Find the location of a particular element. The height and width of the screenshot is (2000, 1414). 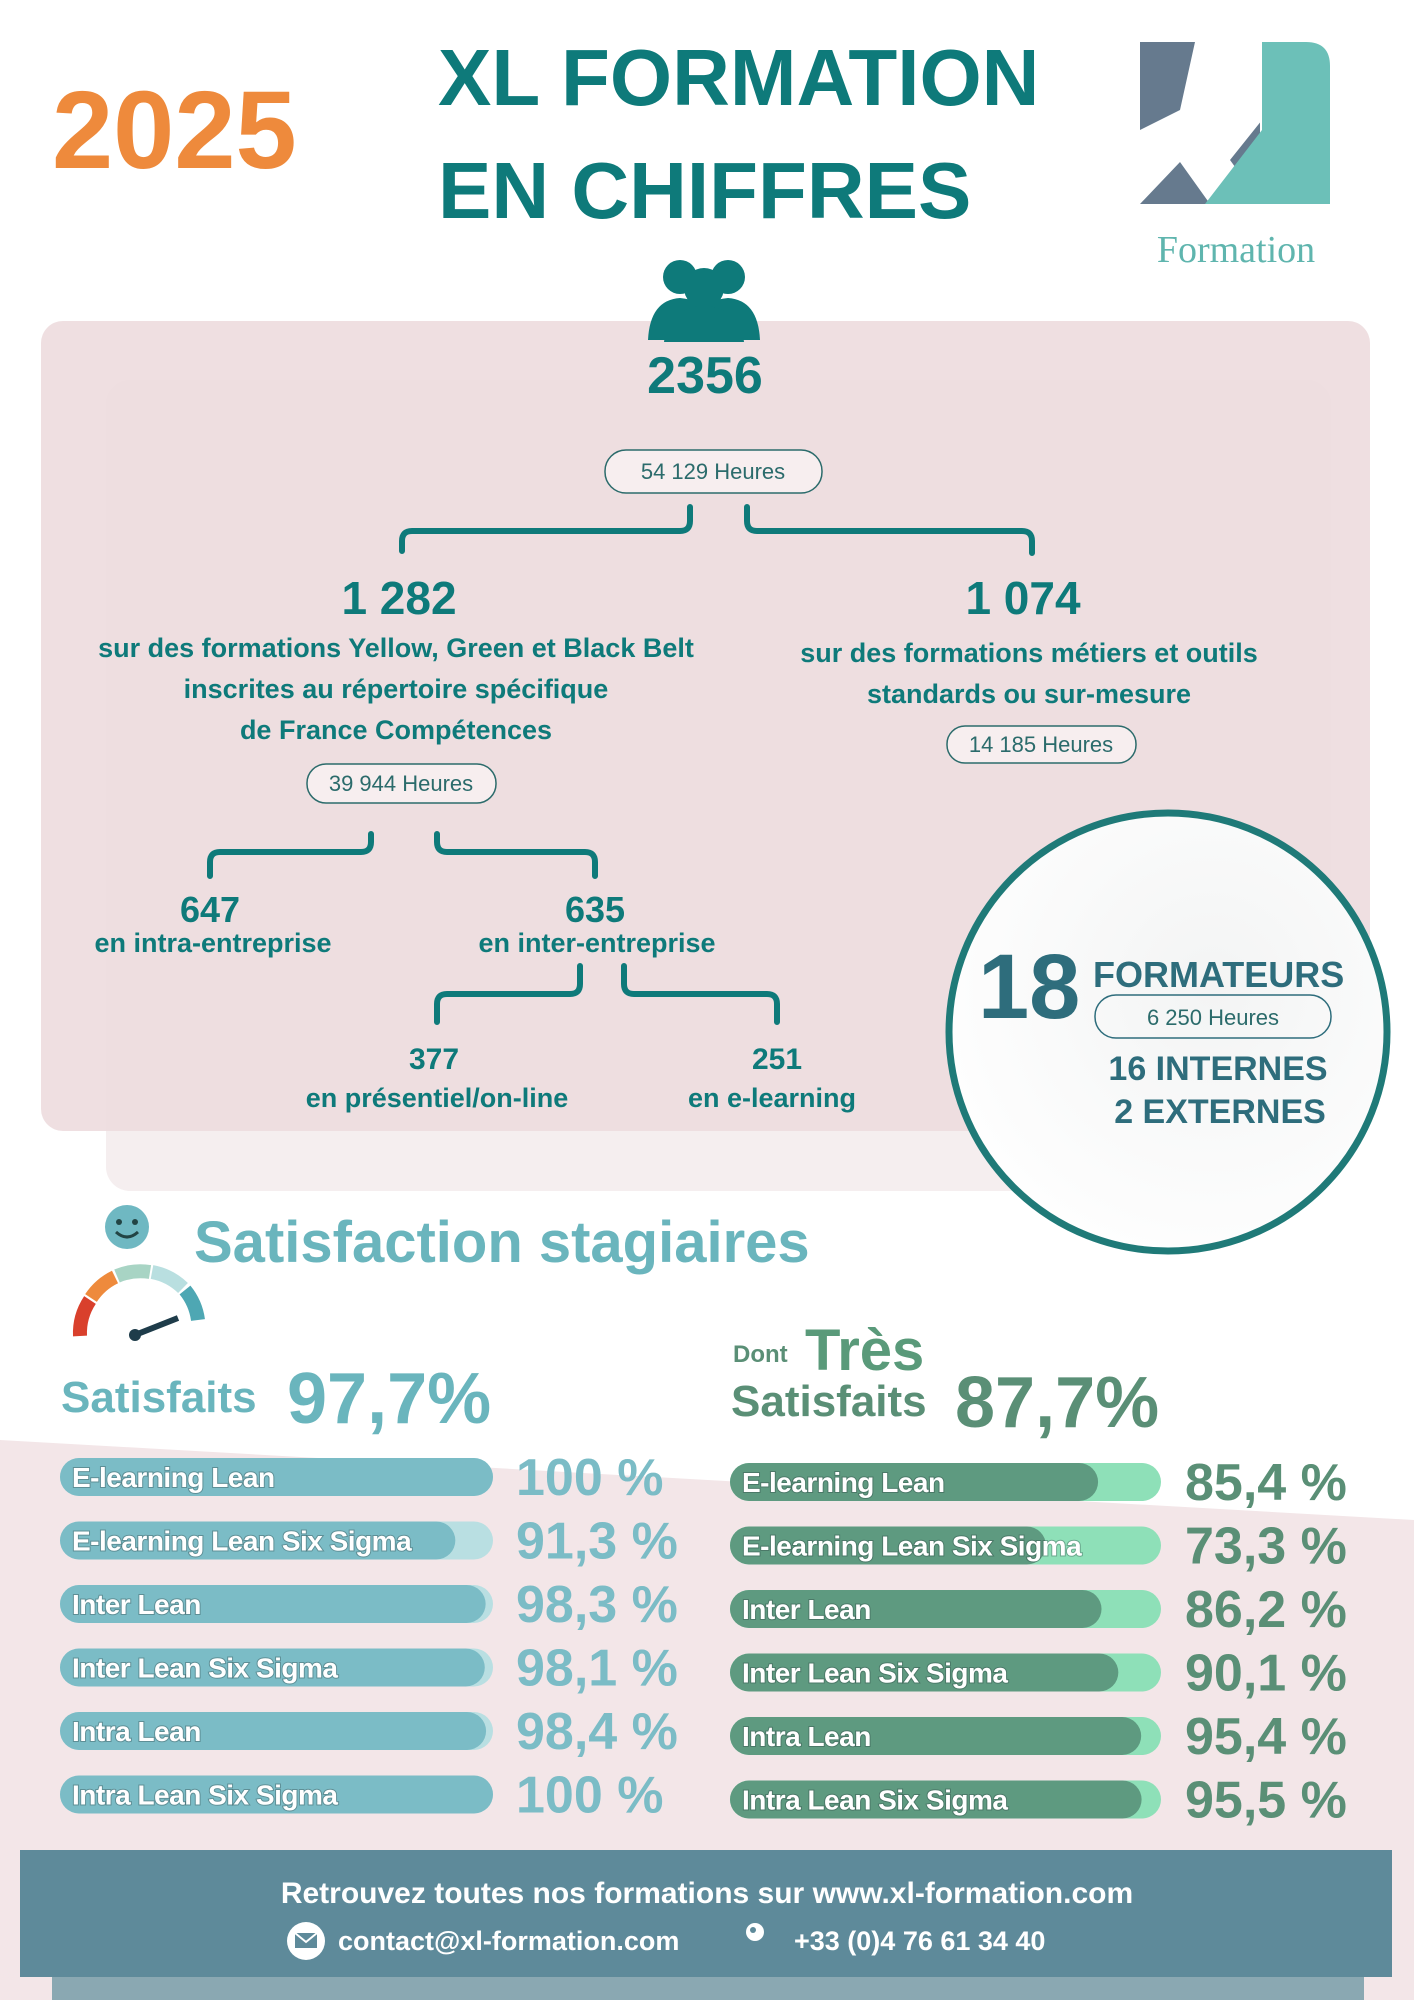

title: EN CHIFFRES is located at coordinates (704, 190).